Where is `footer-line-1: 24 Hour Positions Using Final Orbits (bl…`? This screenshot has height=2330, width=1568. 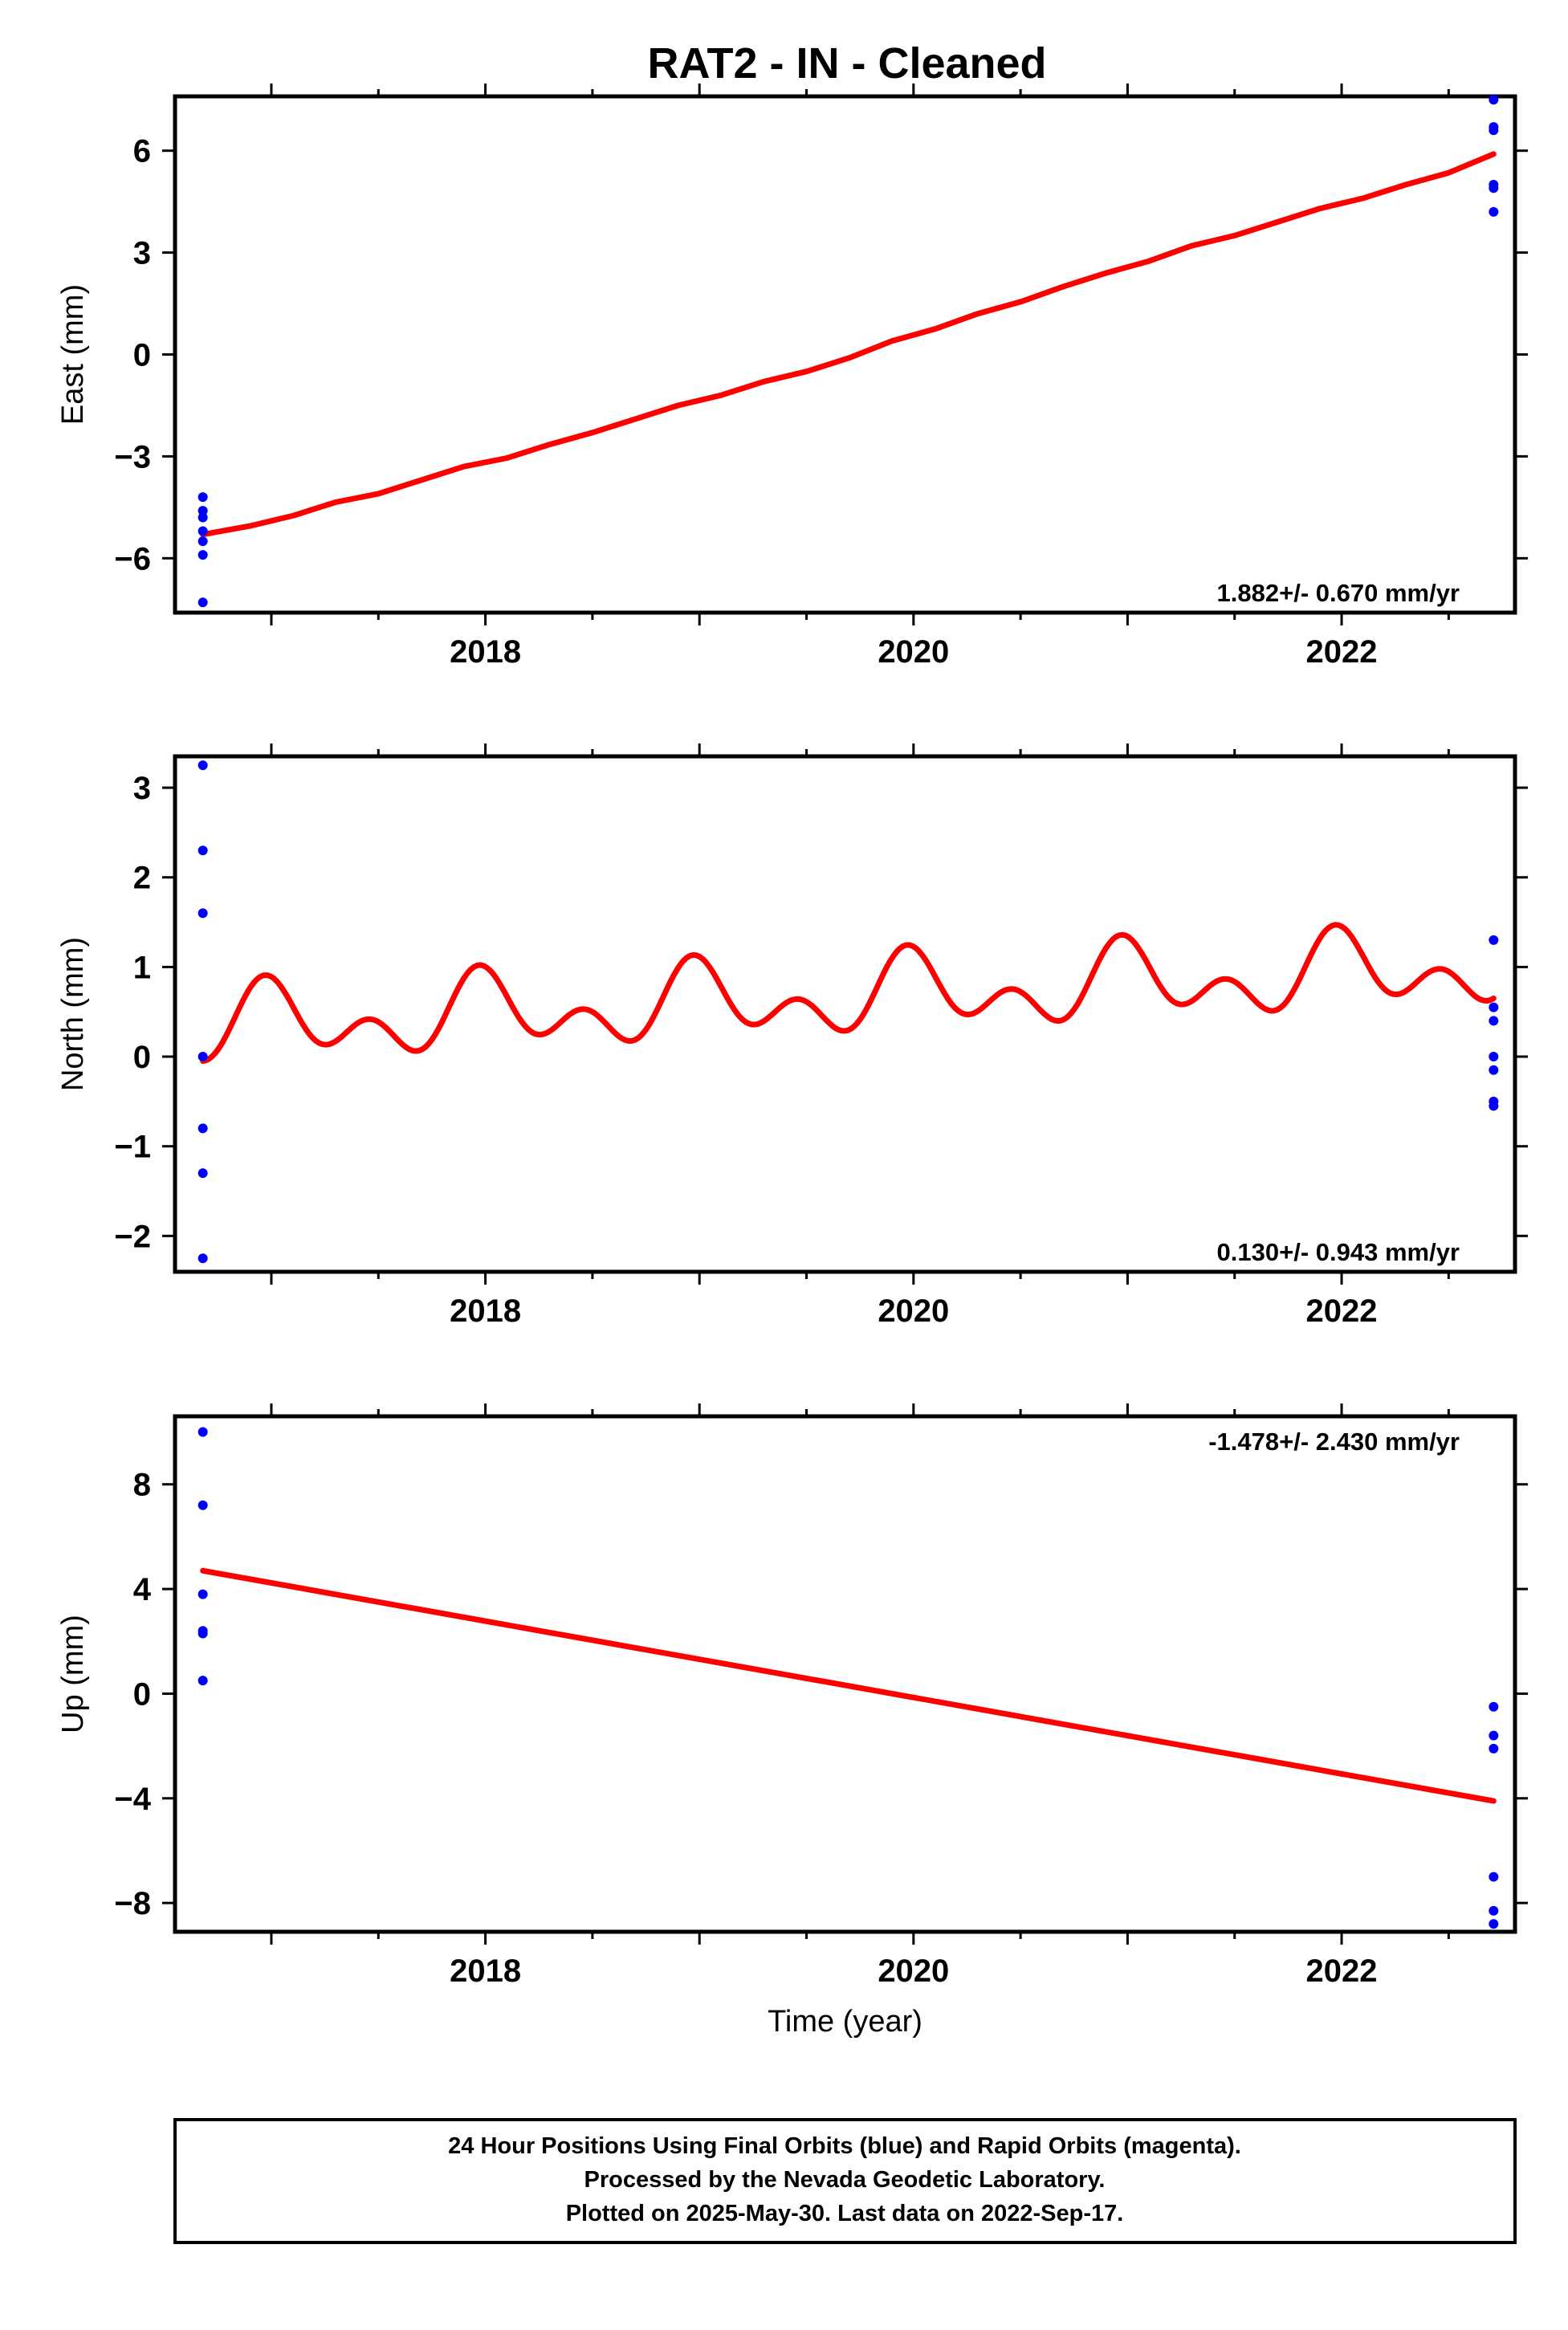
footer-line-1: 24 Hour Positions Using Final Orbits (bl… is located at coordinates (844, 2146).